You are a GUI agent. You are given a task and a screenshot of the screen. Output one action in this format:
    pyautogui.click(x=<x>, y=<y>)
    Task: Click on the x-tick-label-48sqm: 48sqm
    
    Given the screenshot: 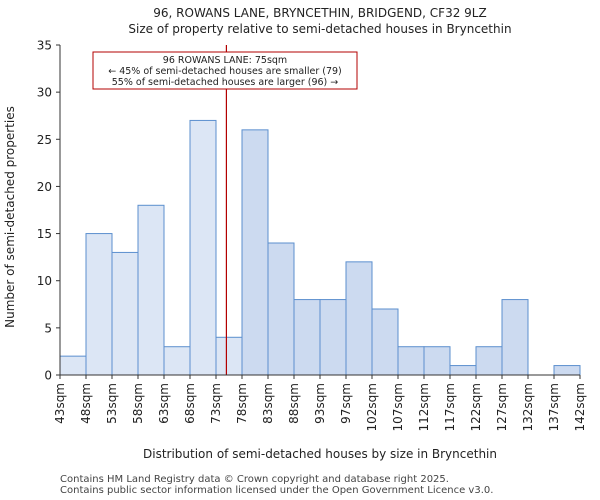 What is the action you would take?
    pyautogui.click(x=86, y=403)
    